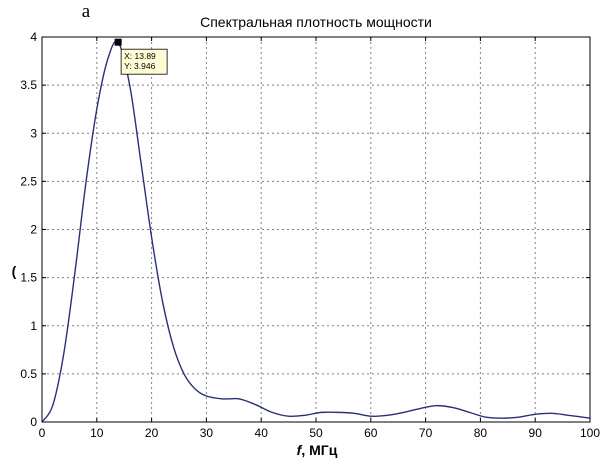 This screenshot has width=608, height=467. Describe the element at coordinates (139, 66) in the screenshot. I see `datatip-y-text: Y: 3.946` at that location.